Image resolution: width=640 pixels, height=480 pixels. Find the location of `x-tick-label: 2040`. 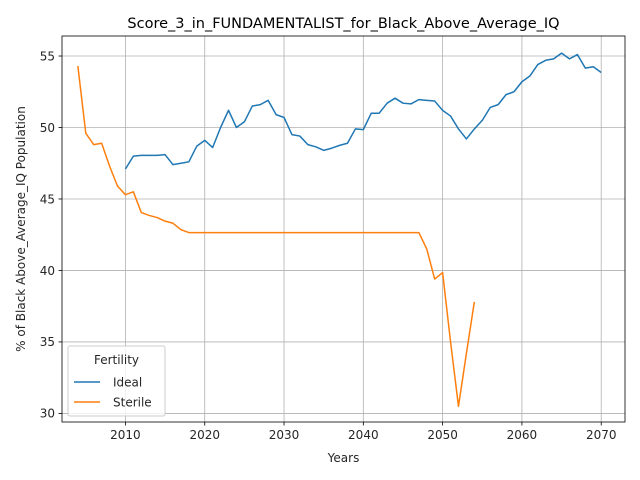

x-tick-label: 2040 is located at coordinates (363, 435).